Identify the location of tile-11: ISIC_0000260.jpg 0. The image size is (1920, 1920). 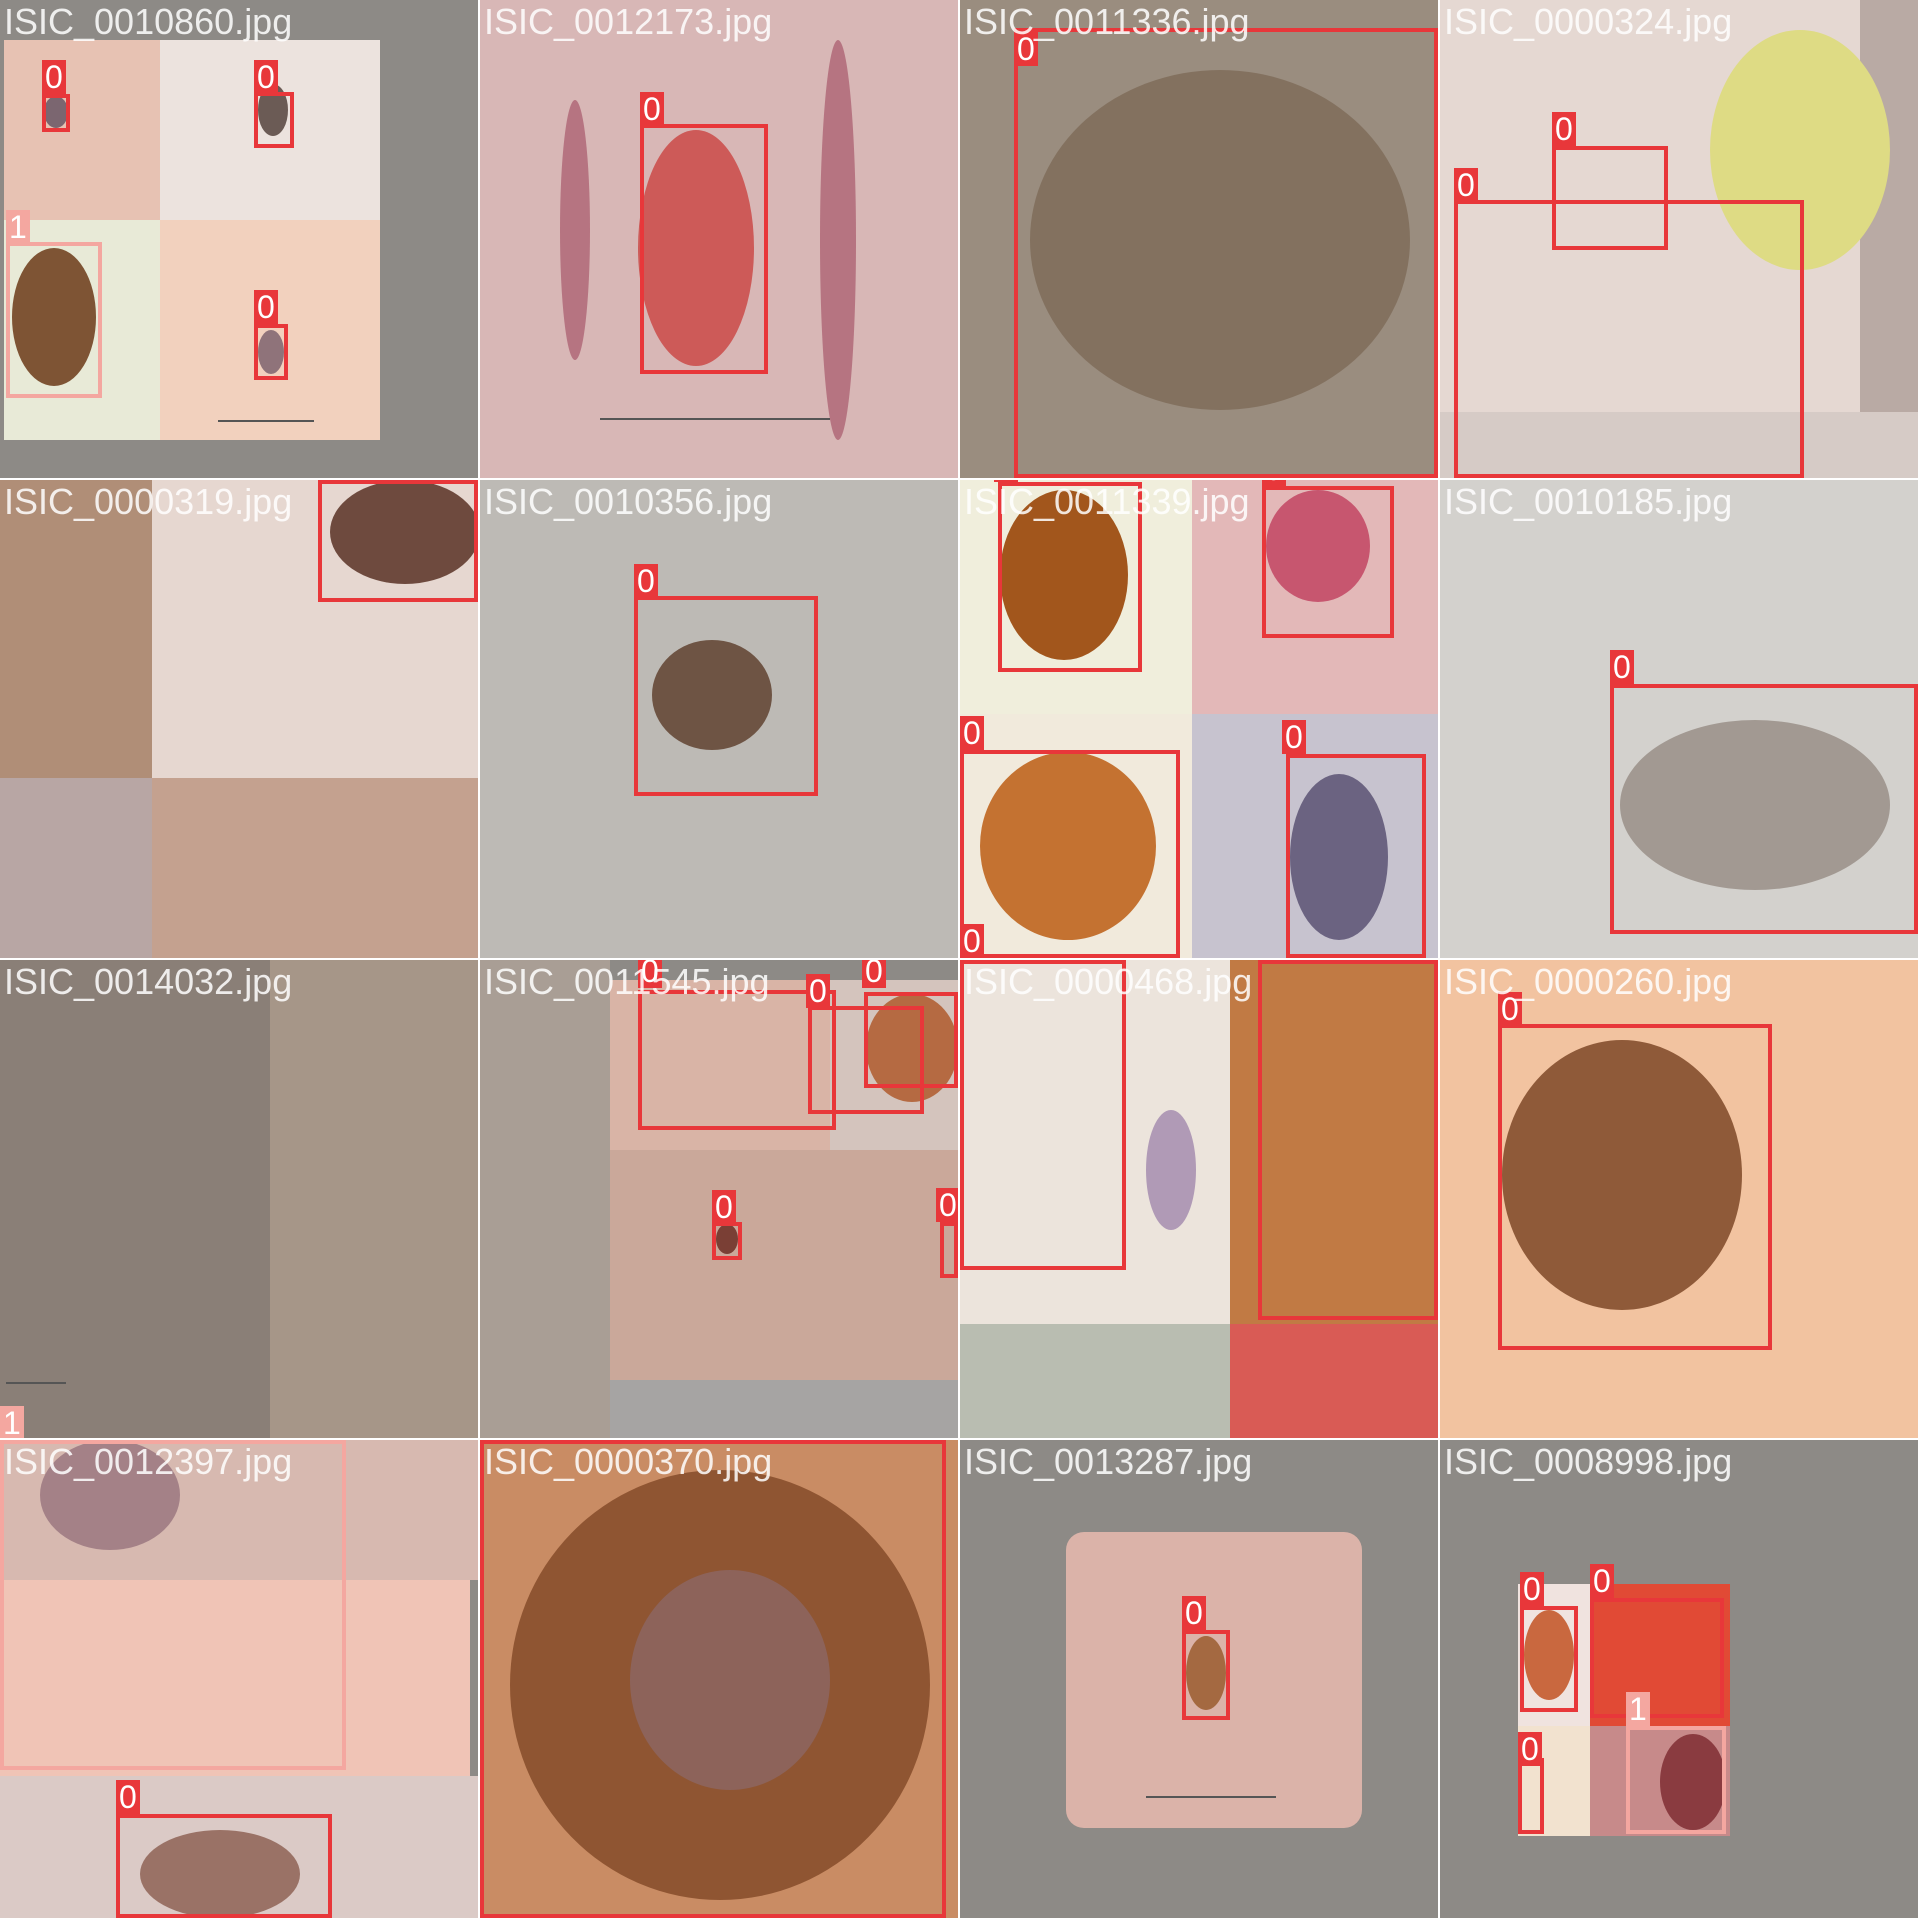
(1679, 1199).